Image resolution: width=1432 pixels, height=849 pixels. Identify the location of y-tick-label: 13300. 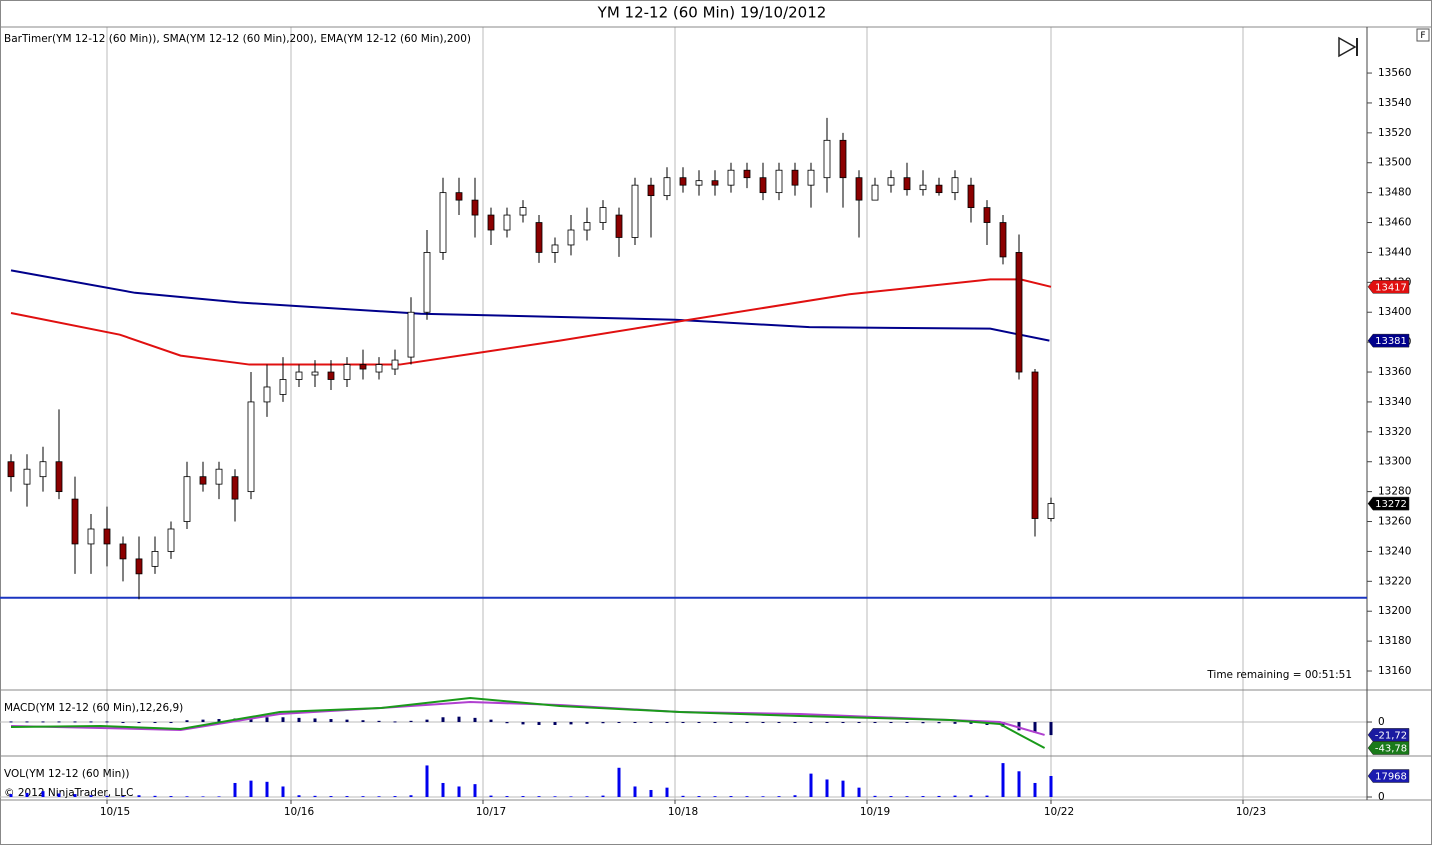
(1394, 462).